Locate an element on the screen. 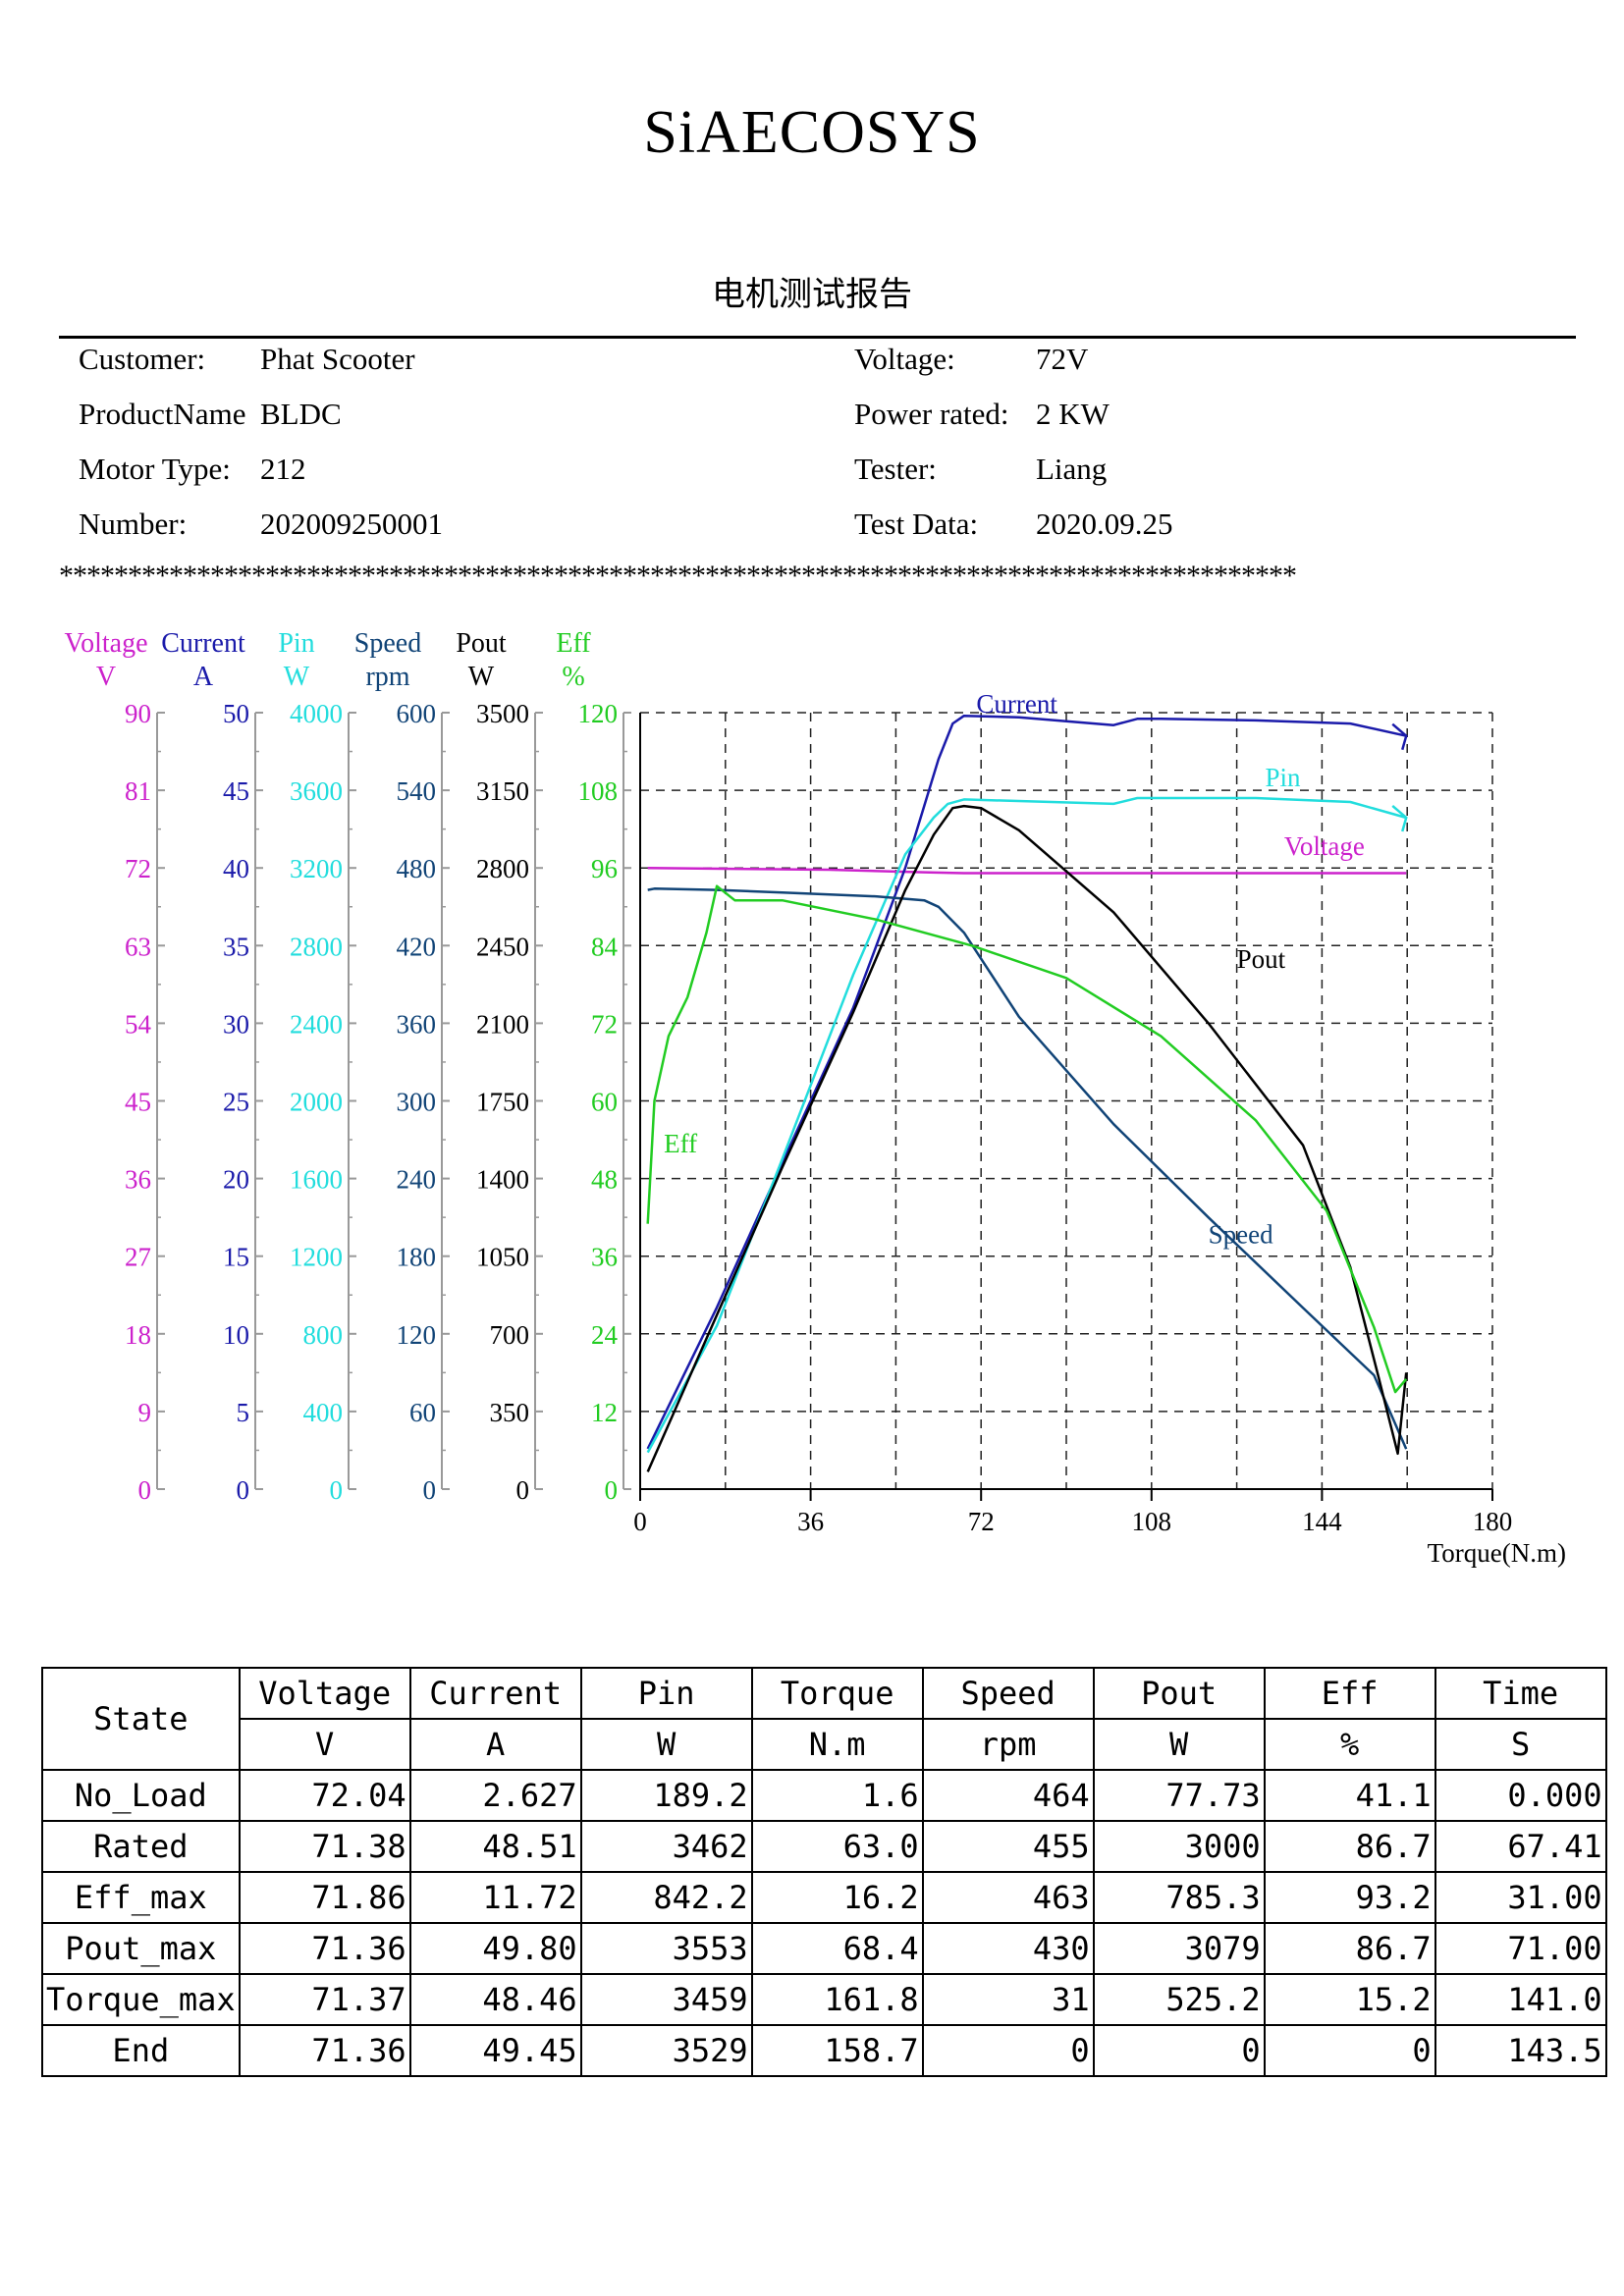 Image resolution: width=1624 pixels, height=2296 pixels. row-state-cell: Pout_max is located at coordinates (141, 1948).